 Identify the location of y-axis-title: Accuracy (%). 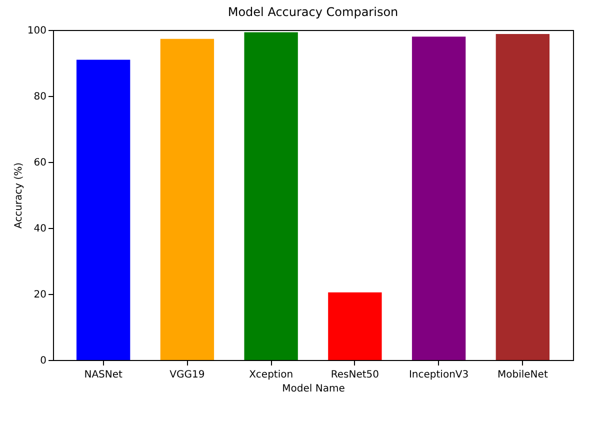
(18, 195).